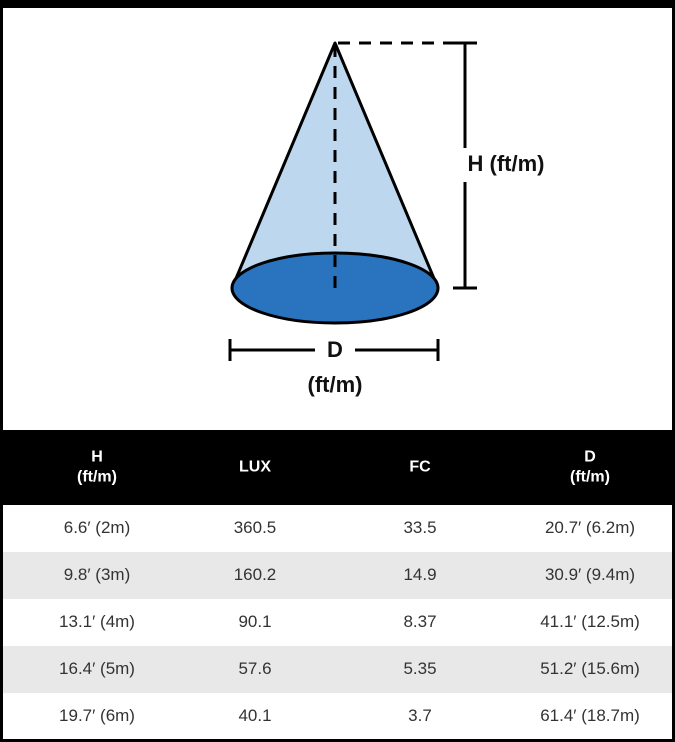  I want to click on table-cell: 19.7′ (6m), so click(97, 715).